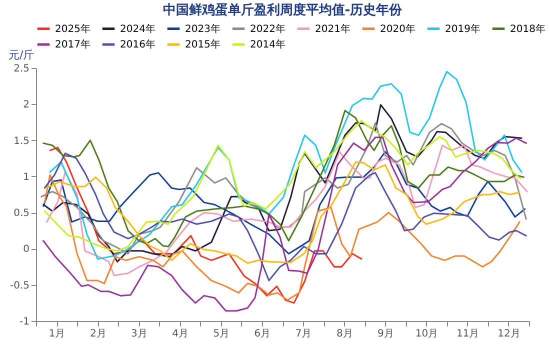  Describe the element at coordinates (268, 44) in the screenshot. I see `legend-label: 2014年` at that location.